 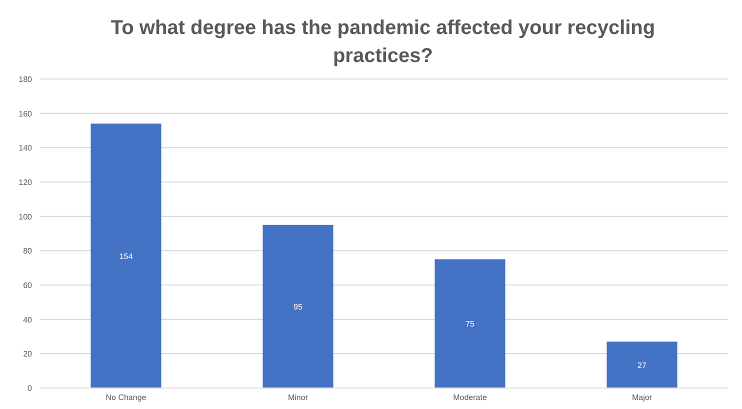 I want to click on x-tick-label: No Change, so click(x=126, y=397).